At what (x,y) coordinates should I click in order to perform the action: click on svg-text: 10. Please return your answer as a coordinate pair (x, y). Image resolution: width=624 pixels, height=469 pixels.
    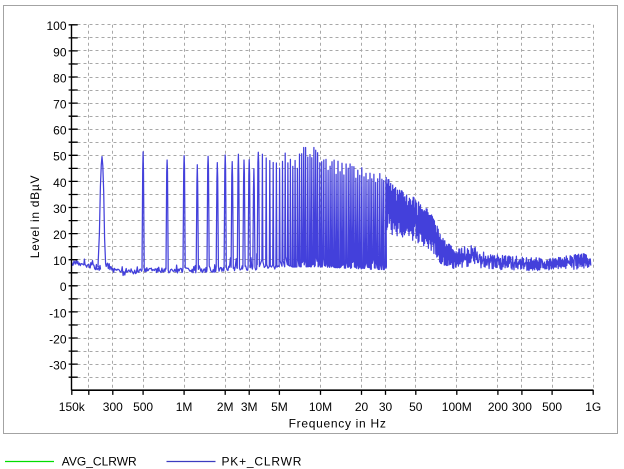
    Looking at the image, I should click on (60, 261).